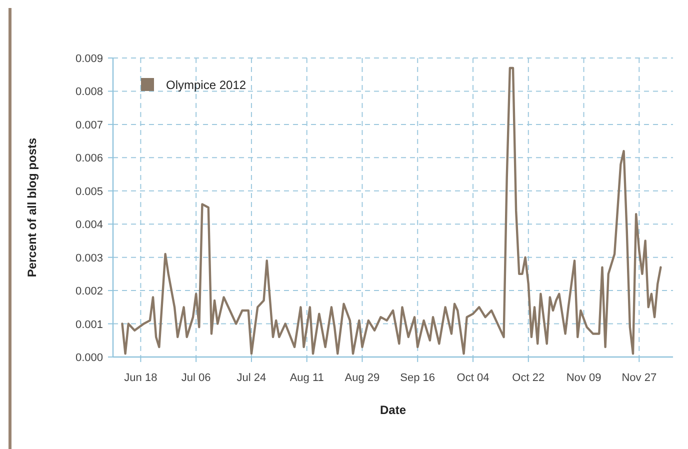 This screenshot has width=688, height=449. What do you see at coordinates (89, 158) in the screenshot?
I see `y-tick-label: 0.006` at bounding box center [89, 158].